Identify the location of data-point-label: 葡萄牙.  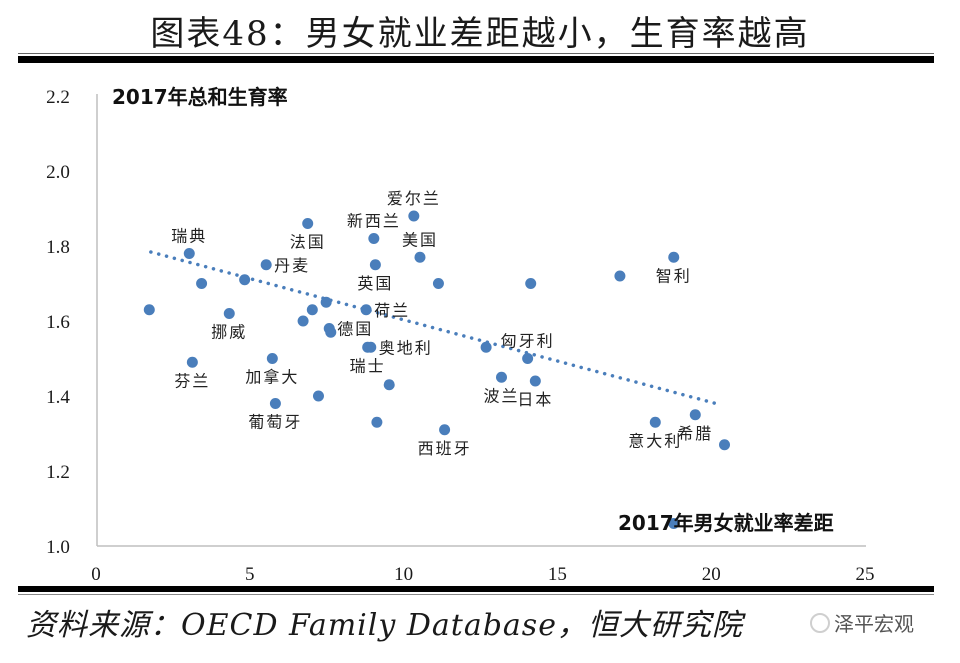
(275, 422).